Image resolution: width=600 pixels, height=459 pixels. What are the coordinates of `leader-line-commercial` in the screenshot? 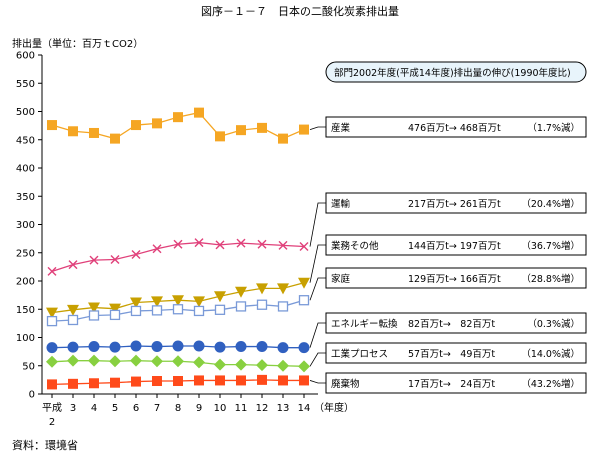 It's located at (317, 263).